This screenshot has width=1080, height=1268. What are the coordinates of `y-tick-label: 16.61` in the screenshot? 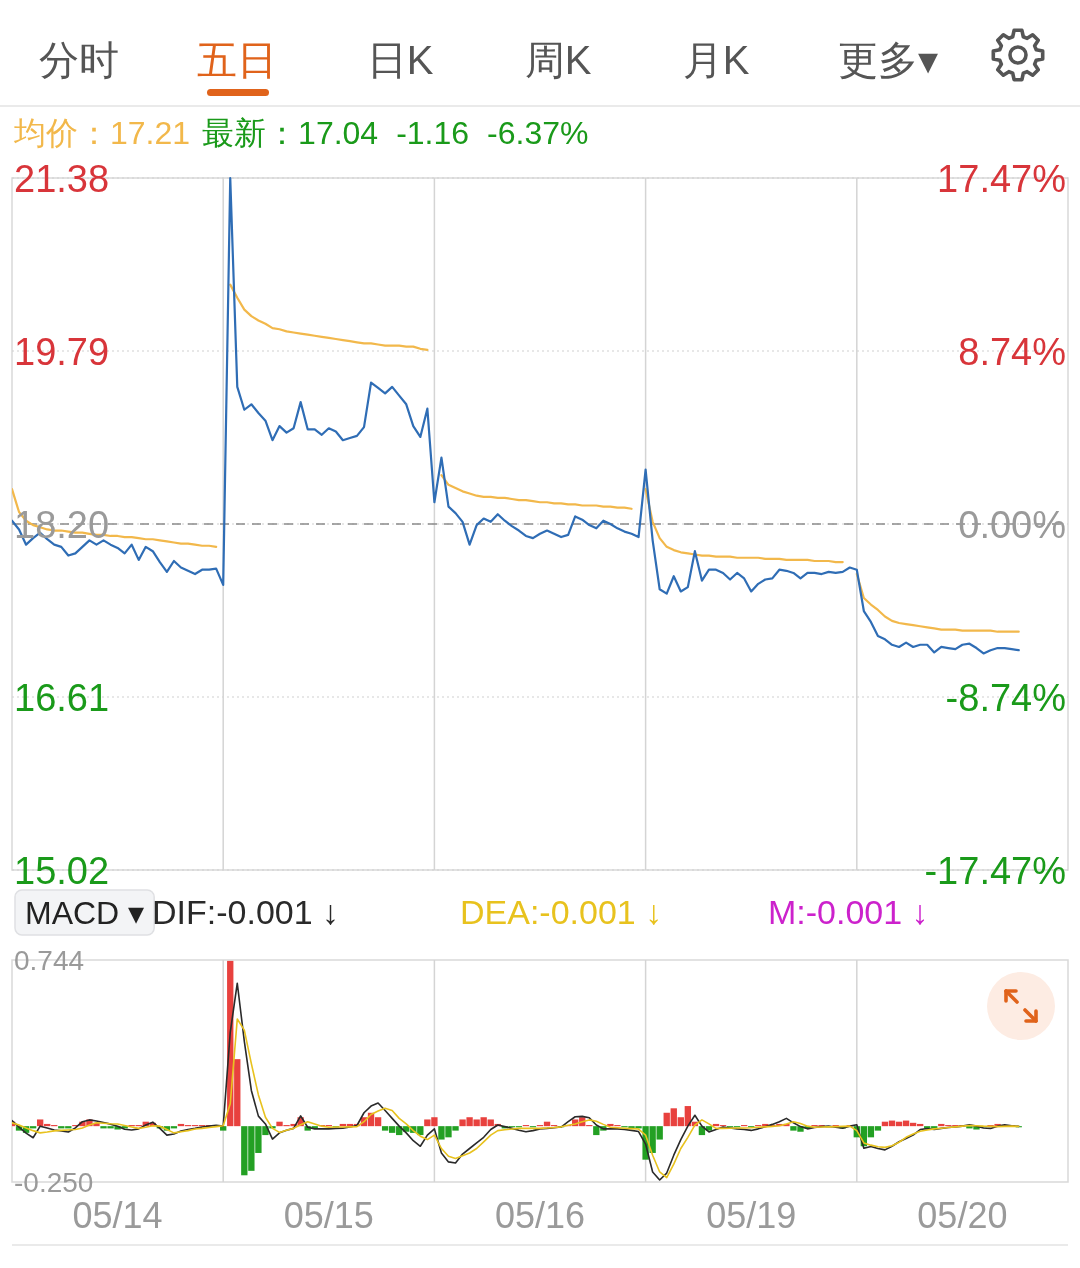 It's located at (62, 697).